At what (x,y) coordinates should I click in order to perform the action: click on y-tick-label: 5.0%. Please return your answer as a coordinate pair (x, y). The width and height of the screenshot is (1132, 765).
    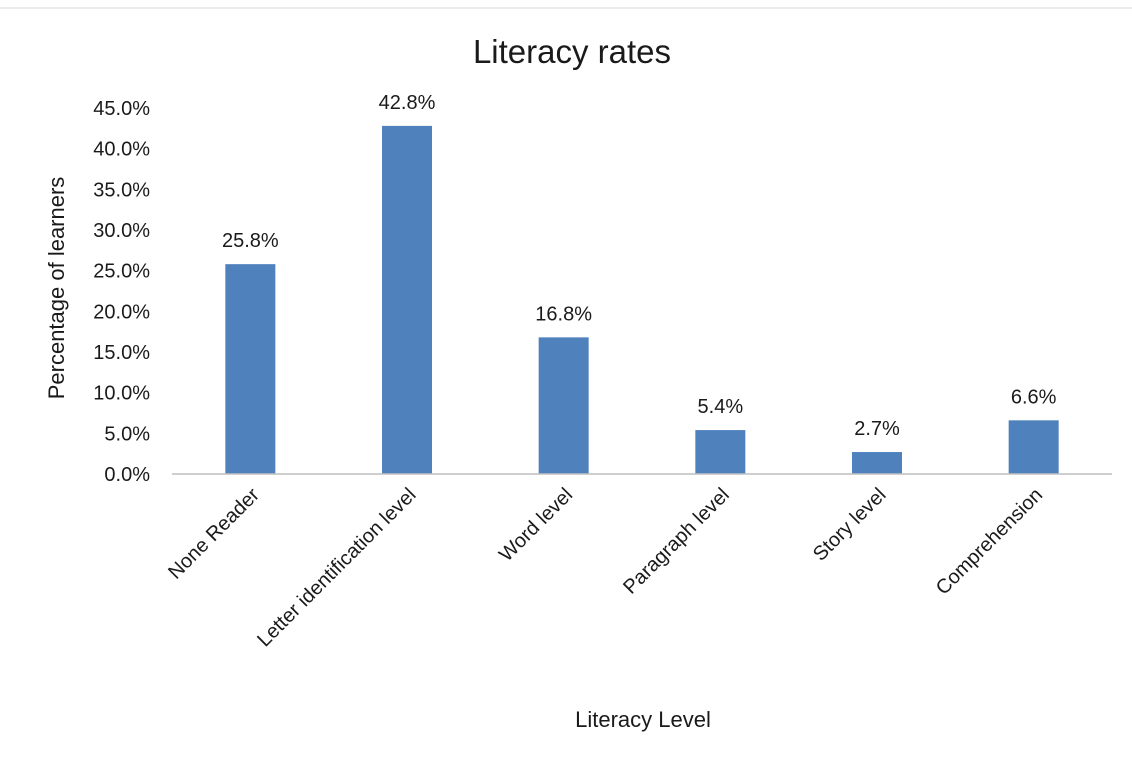
    Looking at the image, I should click on (127, 434).